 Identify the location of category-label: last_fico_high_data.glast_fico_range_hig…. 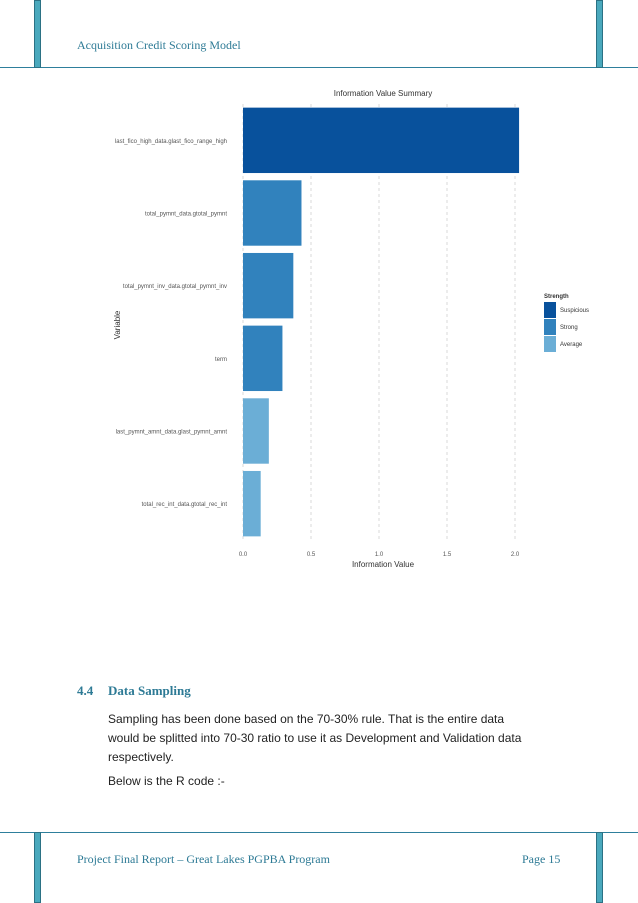
(171, 142).